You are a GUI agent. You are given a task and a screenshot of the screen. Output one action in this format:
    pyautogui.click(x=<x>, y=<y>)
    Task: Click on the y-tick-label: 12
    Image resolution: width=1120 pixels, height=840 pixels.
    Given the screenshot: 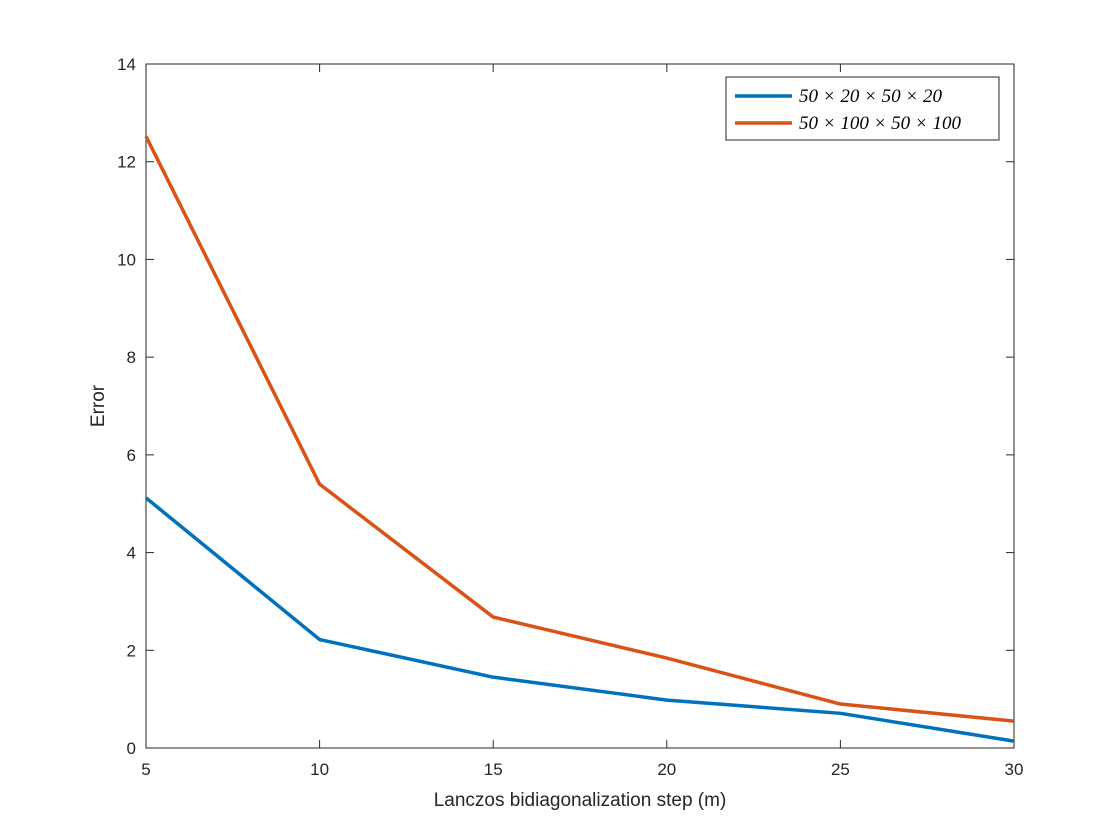 What is the action you would take?
    pyautogui.click(x=126, y=162)
    